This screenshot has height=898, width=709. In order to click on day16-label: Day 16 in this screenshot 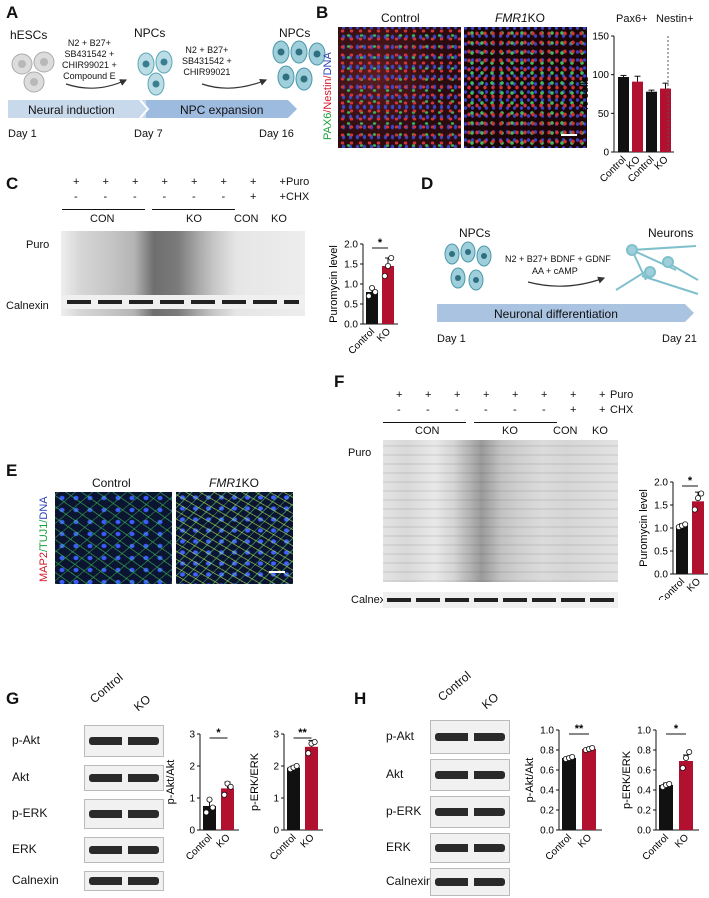, I will do `click(276, 134)`.